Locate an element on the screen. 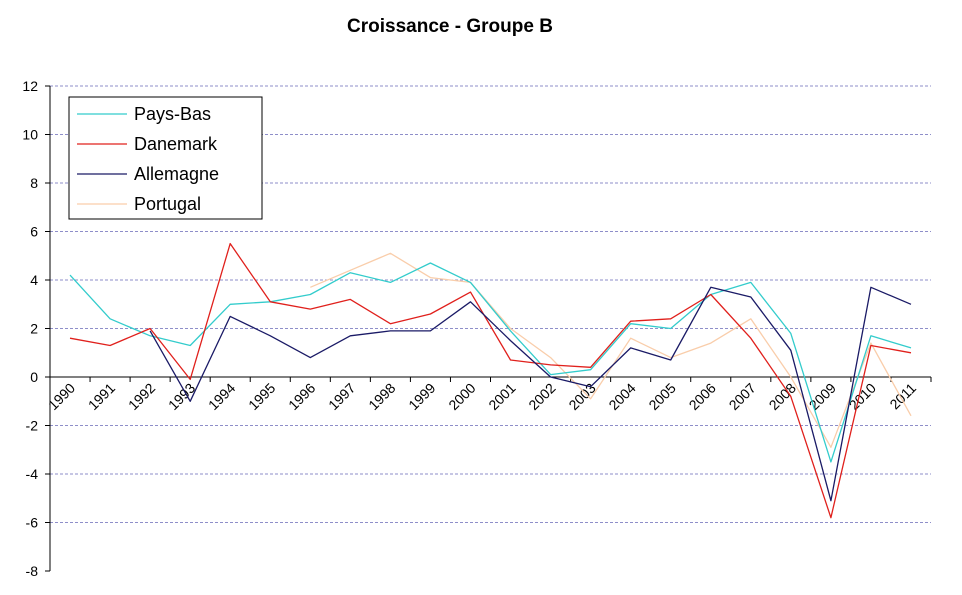 The width and height of the screenshot is (962, 595). y-tick-label: 4 is located at coordinates (34, 280).